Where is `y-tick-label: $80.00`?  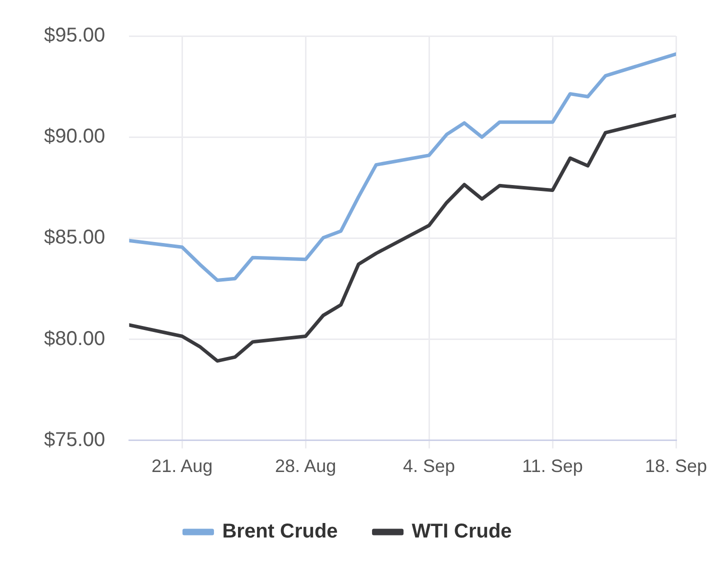
y-tick-label: $80.00 is located at coordinates (75, 339).